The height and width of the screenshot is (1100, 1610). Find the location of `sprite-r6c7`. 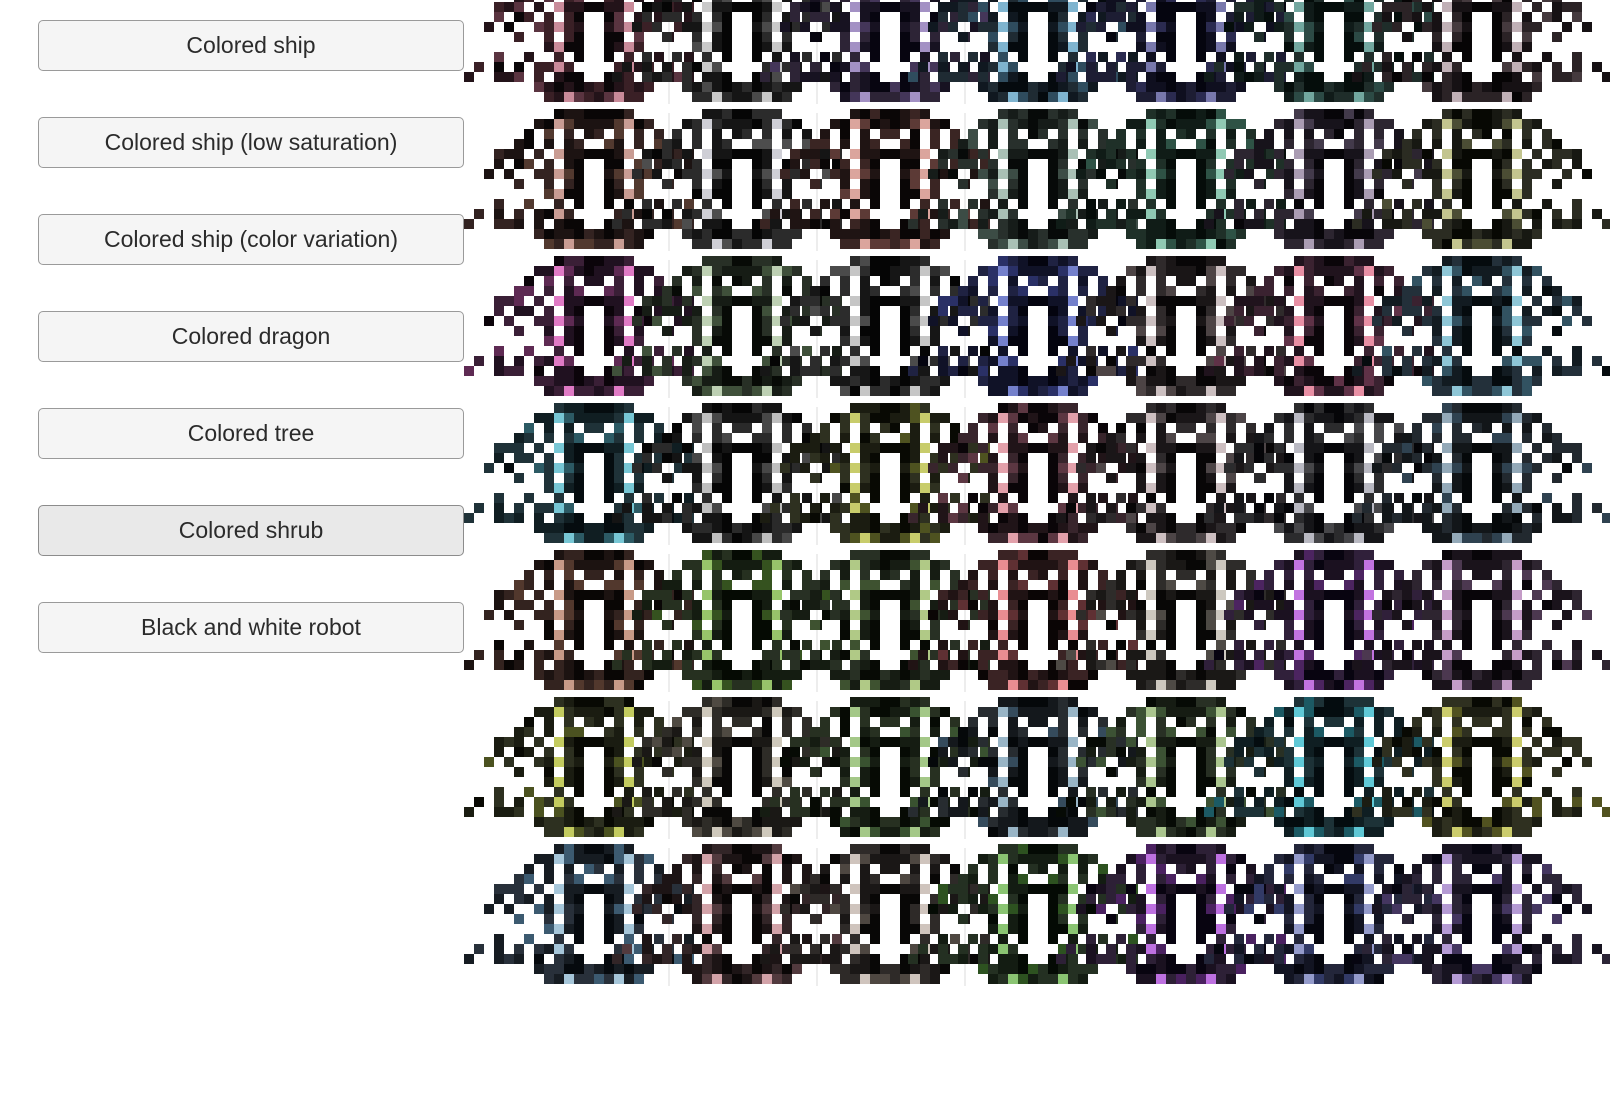

sprite-r6c7 is located at coordinates (1481, 766).